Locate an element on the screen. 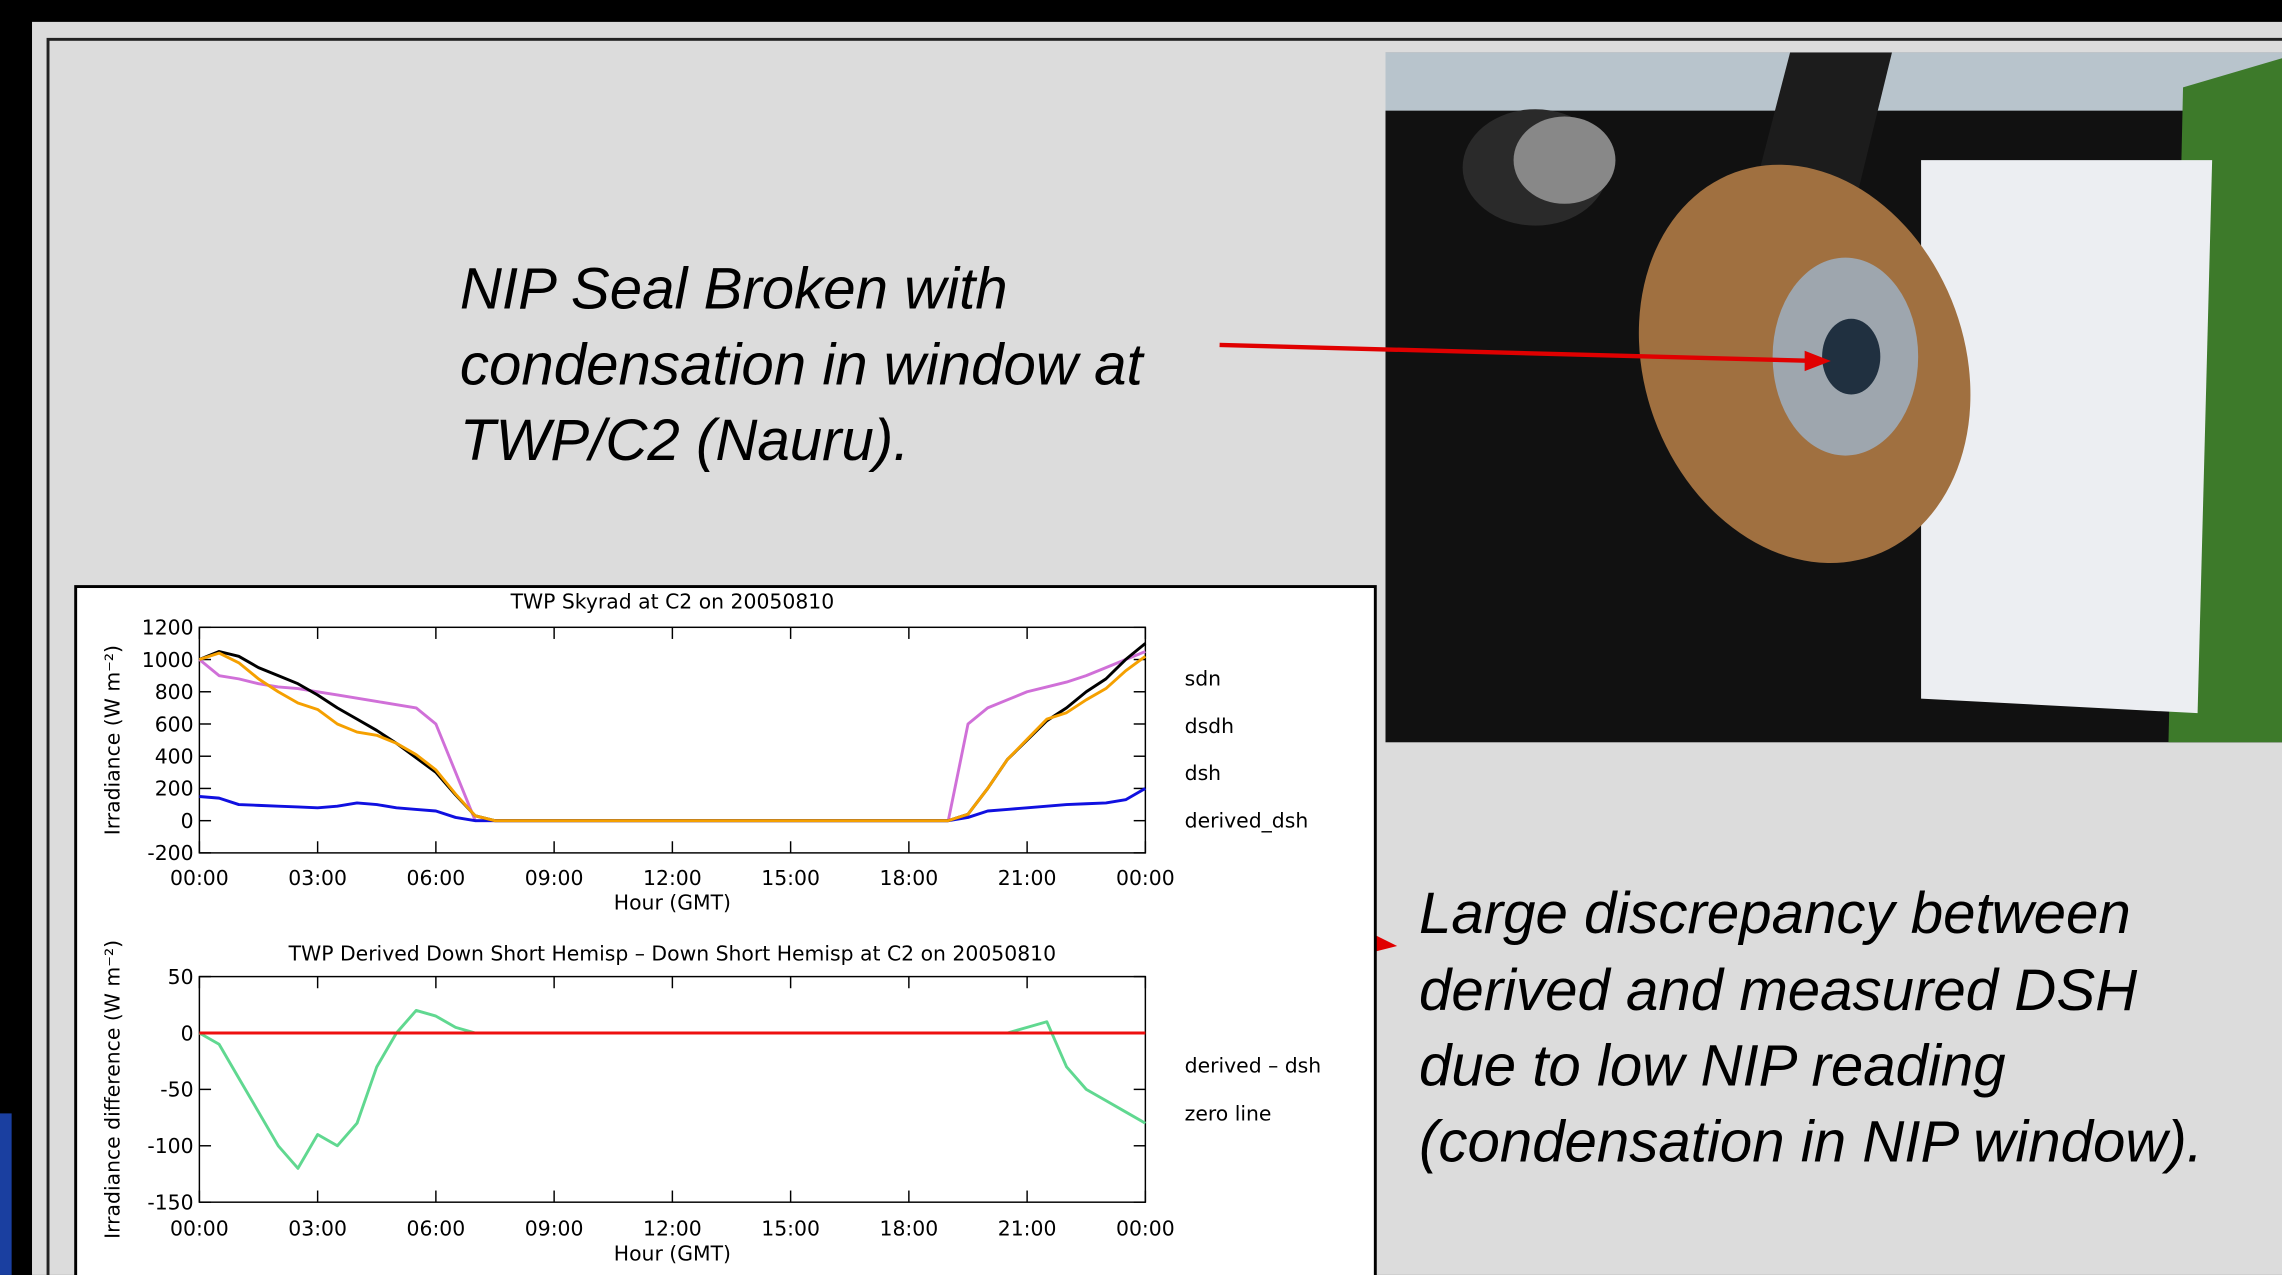 Image resolution: width=2282 pixels, height=1275 pixels. y-tick-label: -50 is located at coordinates (176, 1090).